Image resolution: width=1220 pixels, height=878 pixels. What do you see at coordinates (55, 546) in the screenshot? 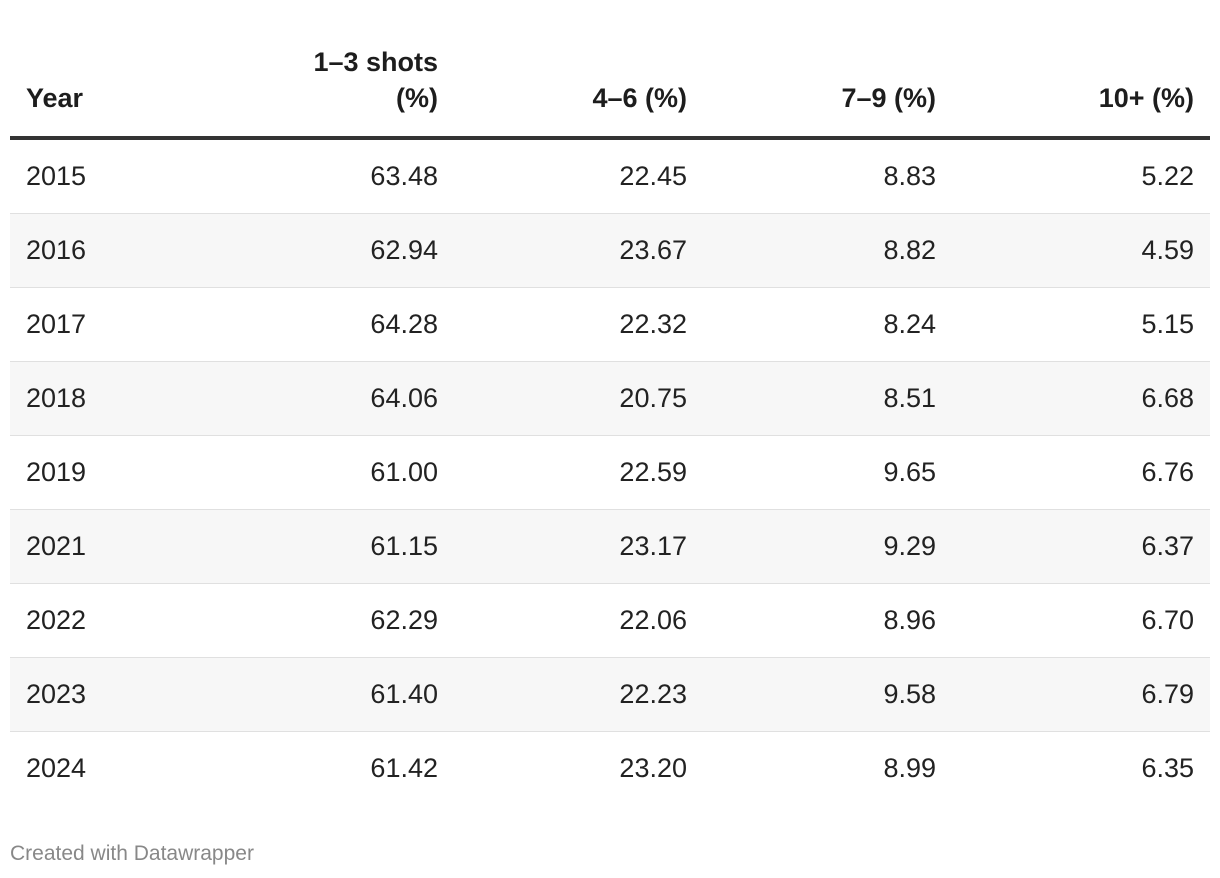
I see `year-cell: 2021` at bounding box center [55, 546].